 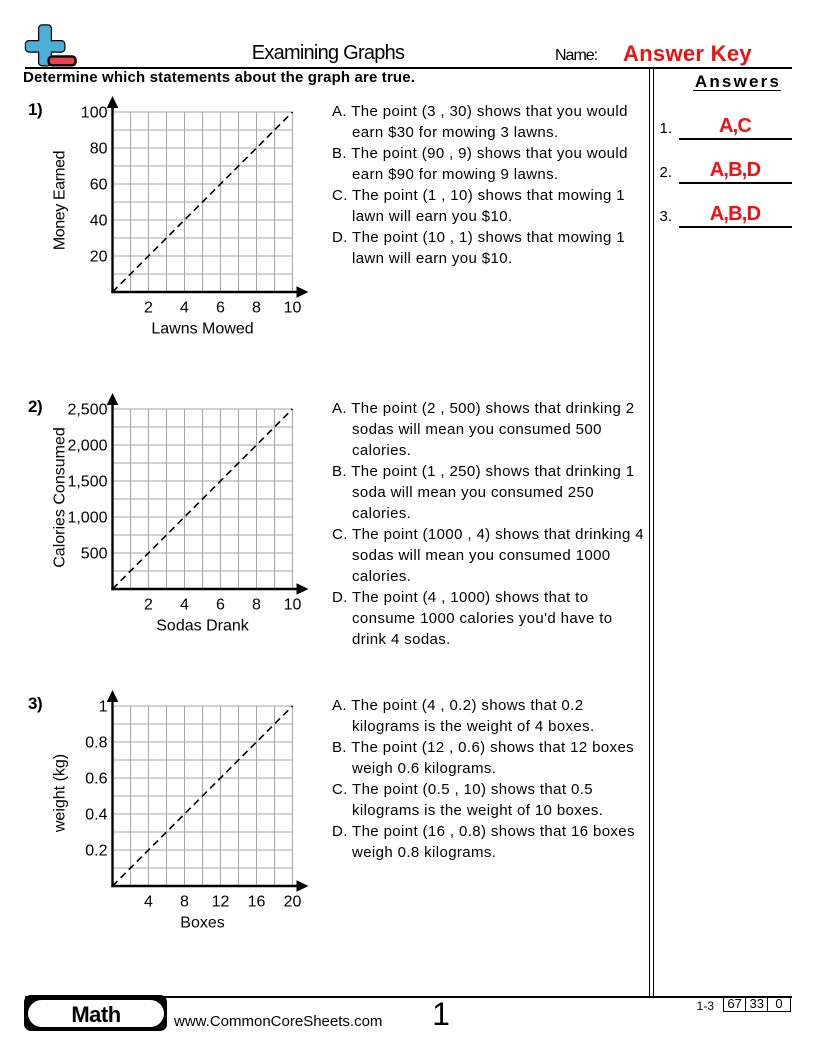 I want to click on svg-text: Money Earned, so click(x=60, y=200).